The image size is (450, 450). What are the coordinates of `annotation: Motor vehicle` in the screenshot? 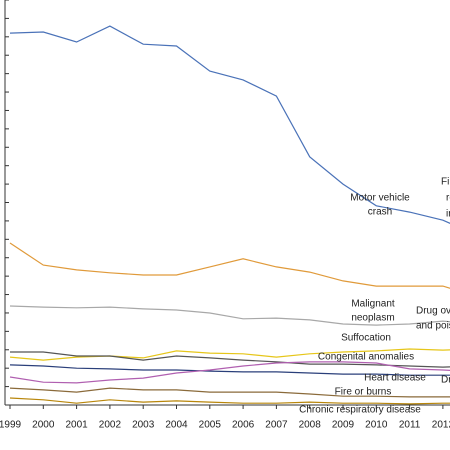 It's located at (380, 198).